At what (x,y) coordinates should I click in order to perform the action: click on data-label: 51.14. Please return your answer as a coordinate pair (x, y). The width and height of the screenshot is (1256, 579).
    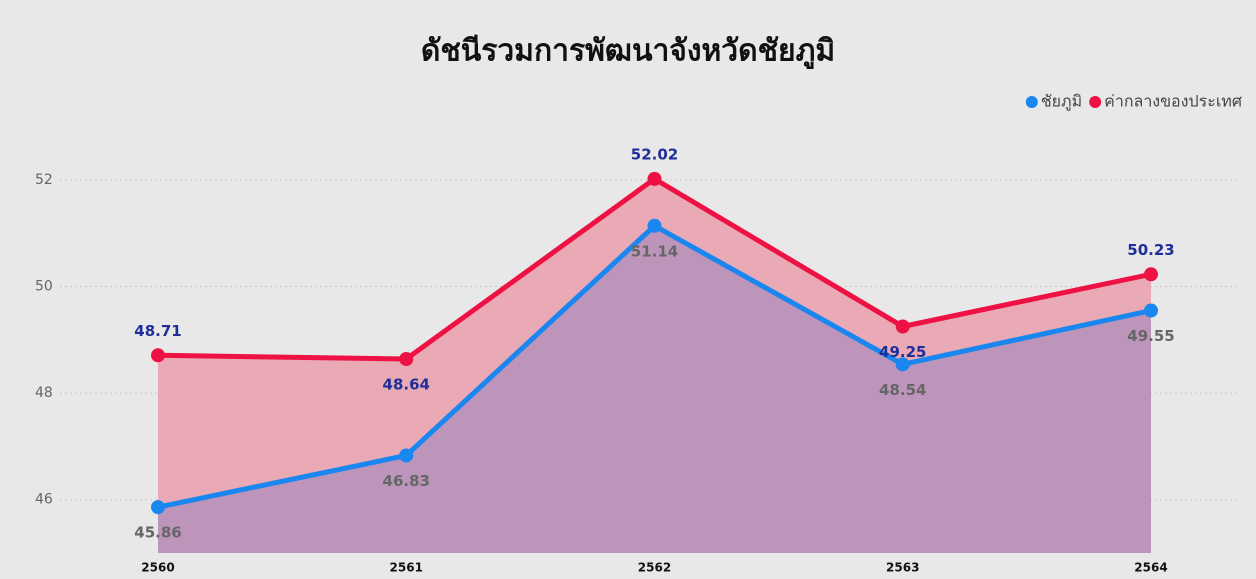
    Looking at the image, I should click on (654, 251).